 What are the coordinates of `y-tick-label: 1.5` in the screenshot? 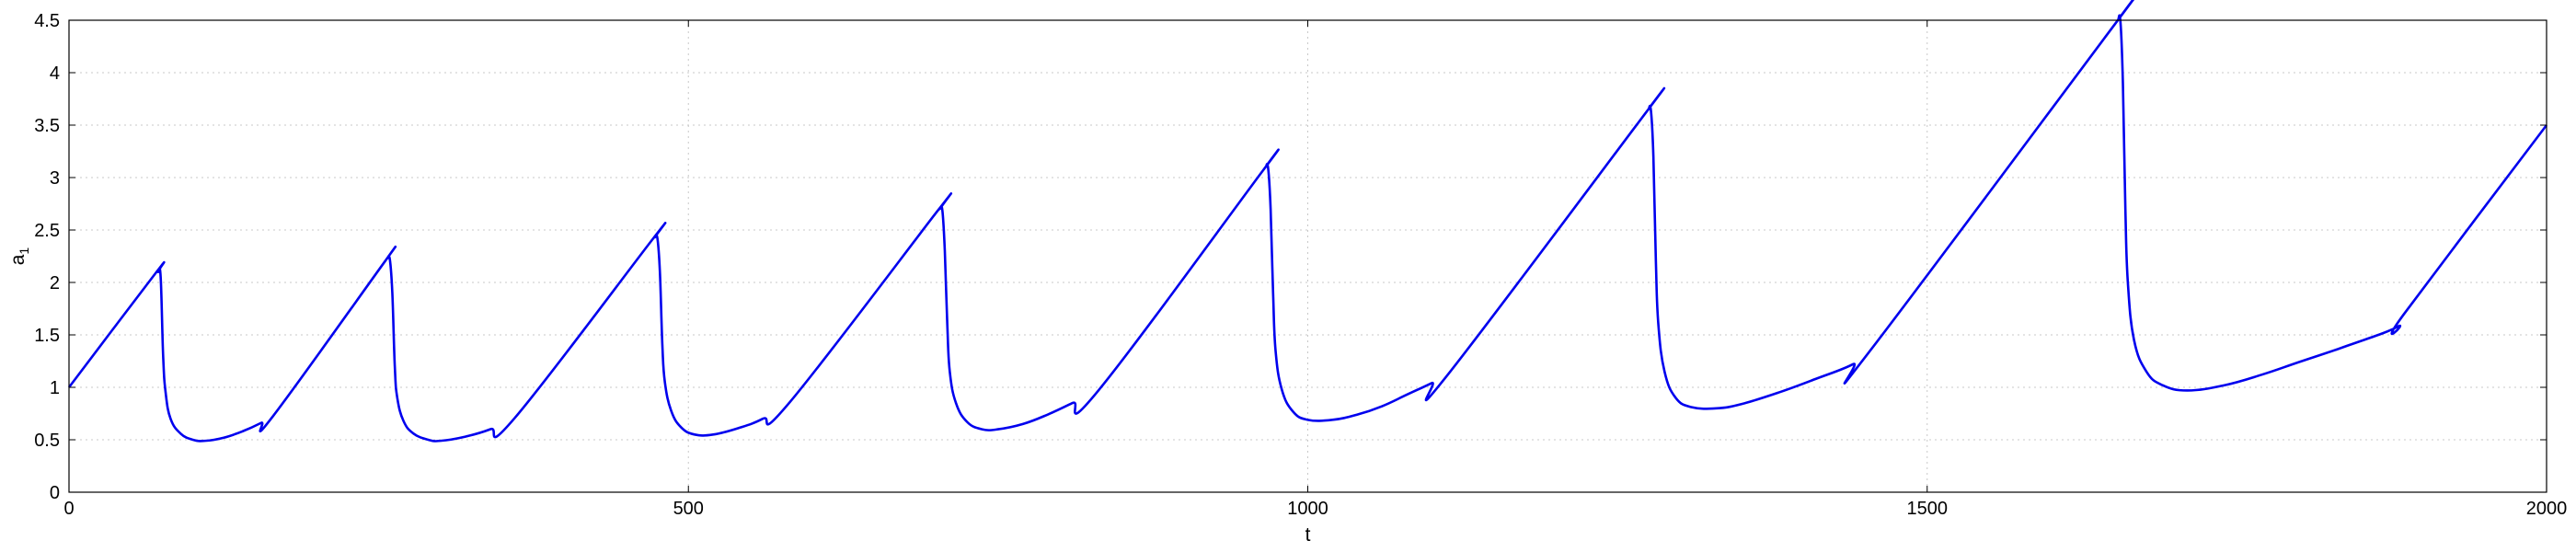 It's located at (47, 336).